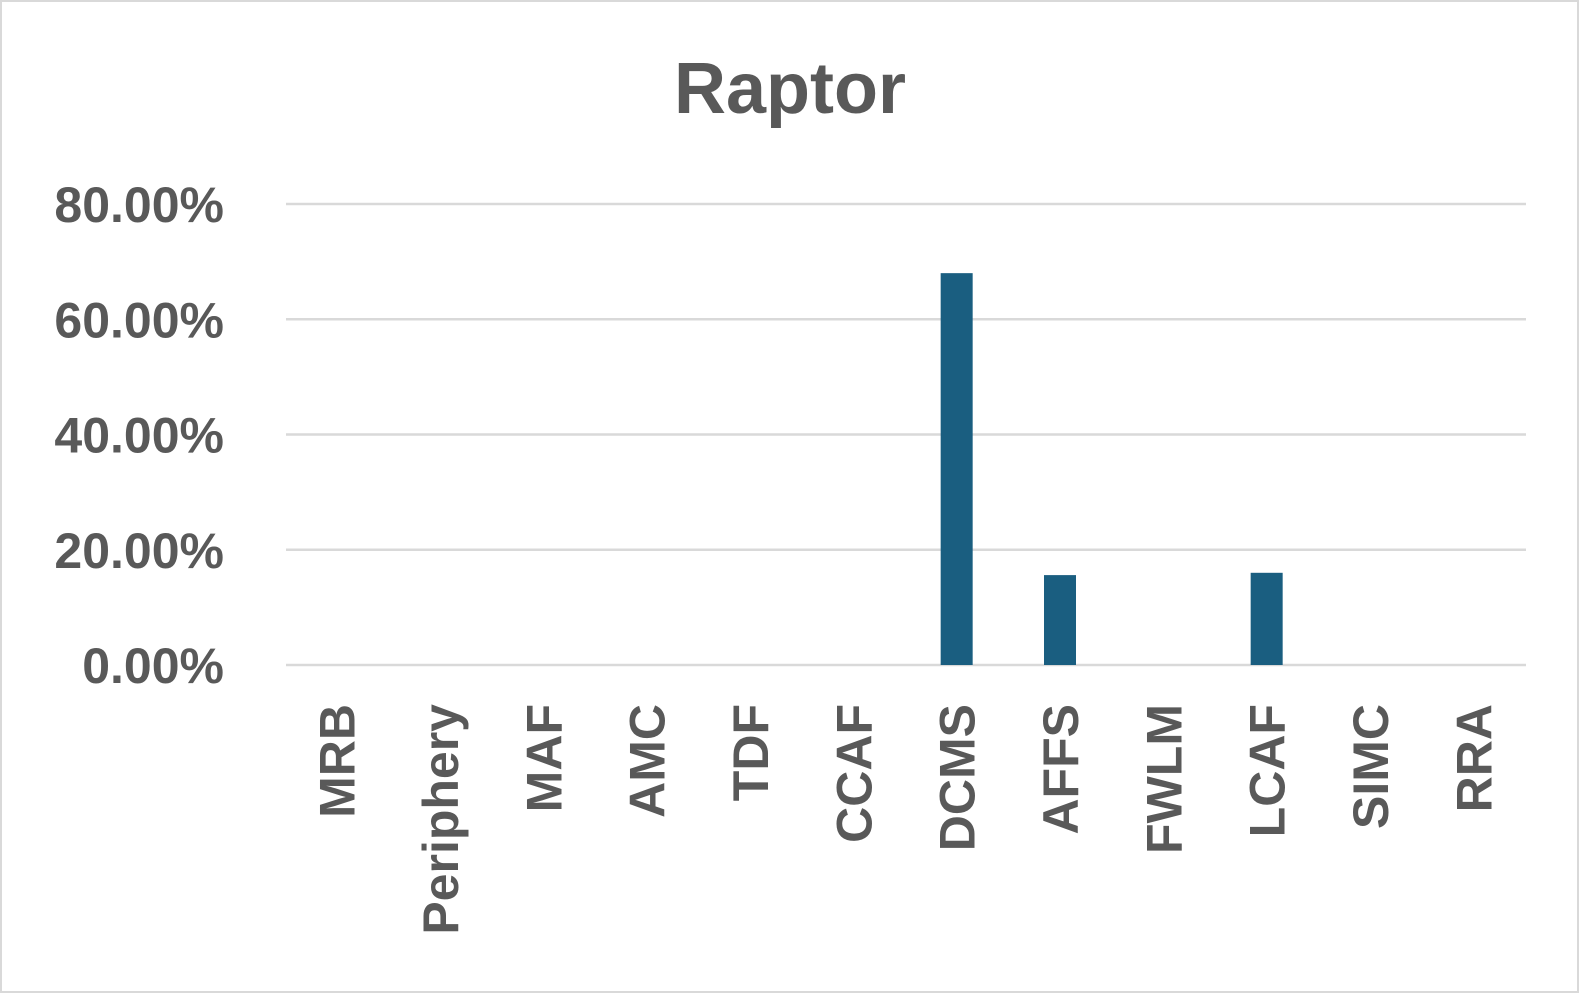 The height and width of the screenshot is (993, 1579). Describe the element at coordinates (544, 758) in the screenshot. I see `x-category-label-maf: MAF` at that location.